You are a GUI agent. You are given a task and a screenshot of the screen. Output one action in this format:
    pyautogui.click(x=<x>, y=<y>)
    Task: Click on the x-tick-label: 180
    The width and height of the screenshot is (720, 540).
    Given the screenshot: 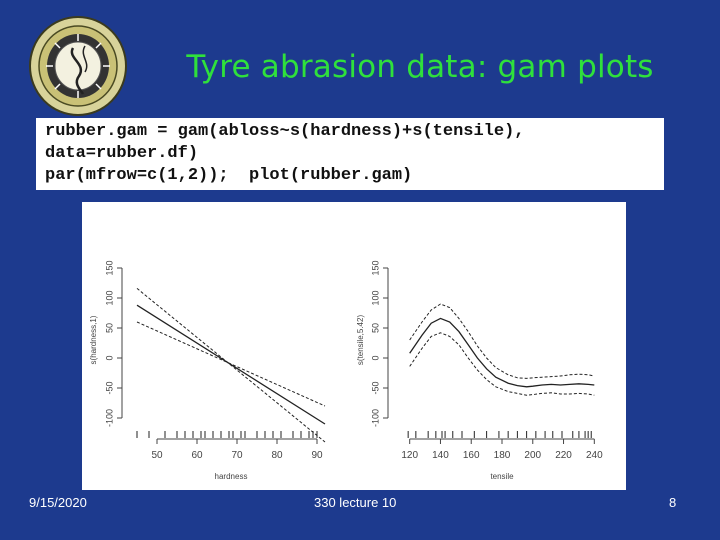 What is the action you would take?
    pyautogui.click(x=502, y=455)
    